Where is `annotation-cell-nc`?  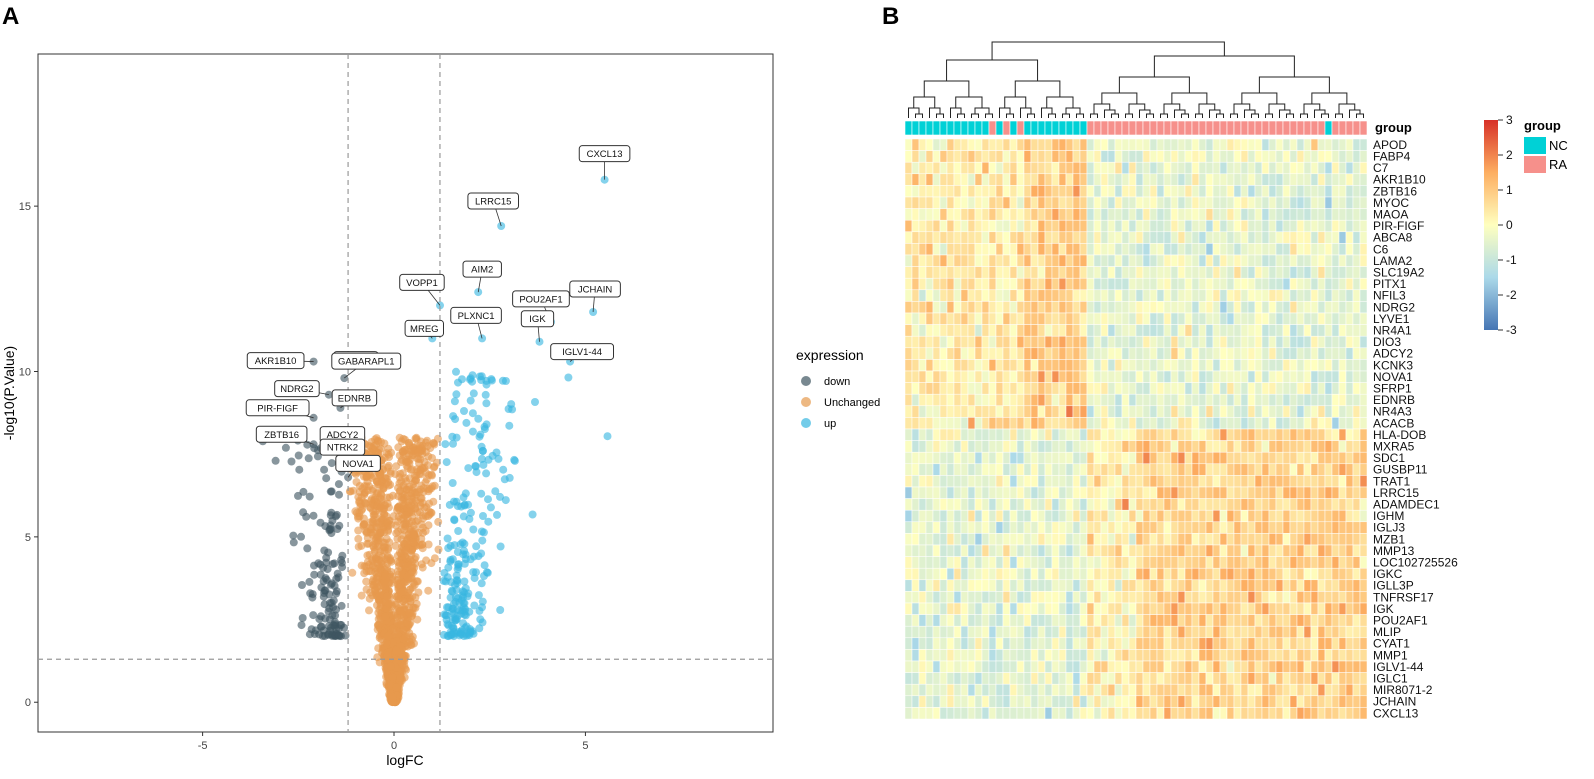 annotation-cell-nc is located at coordinates (950, 128).